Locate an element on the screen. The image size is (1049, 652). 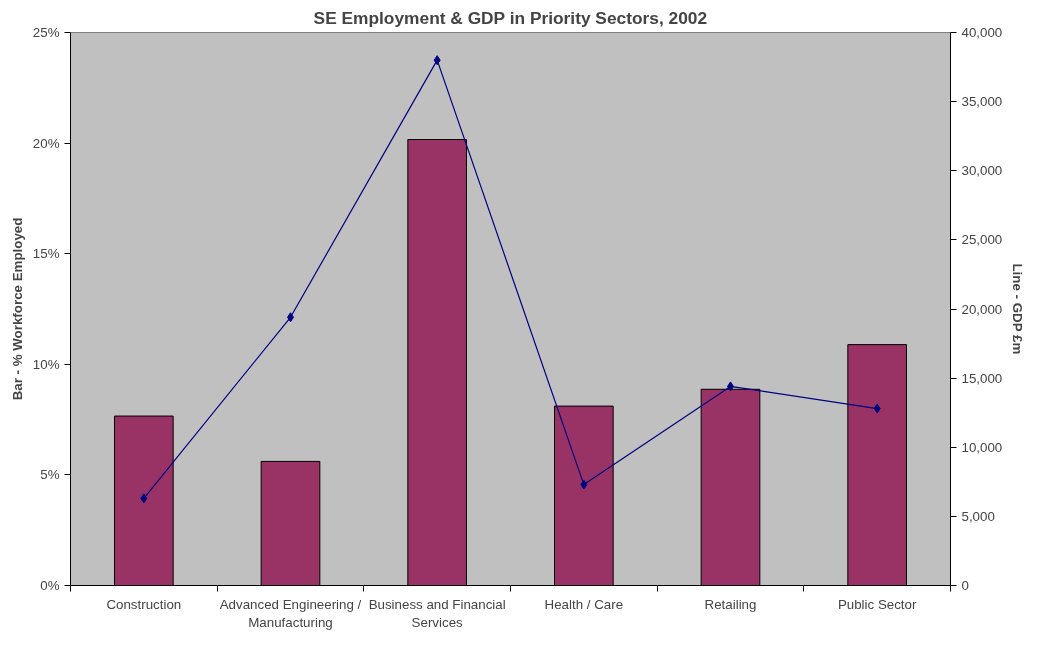
x-tick-label: Retailing is located at coordinates (730, 604).